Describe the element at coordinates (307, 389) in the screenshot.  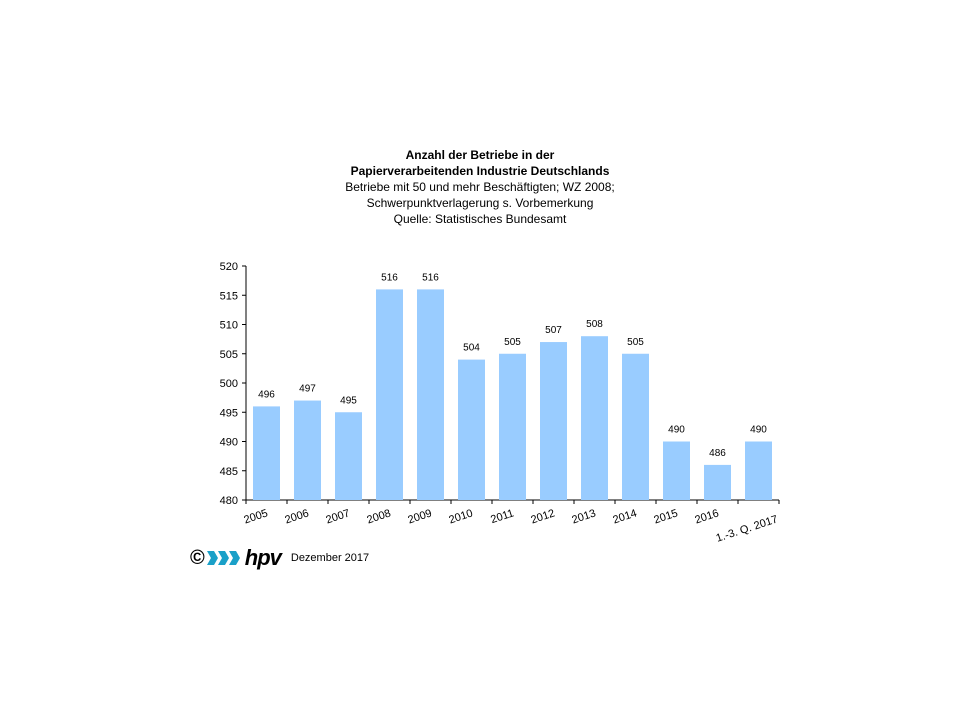
I see `data-label: 497` at that location.